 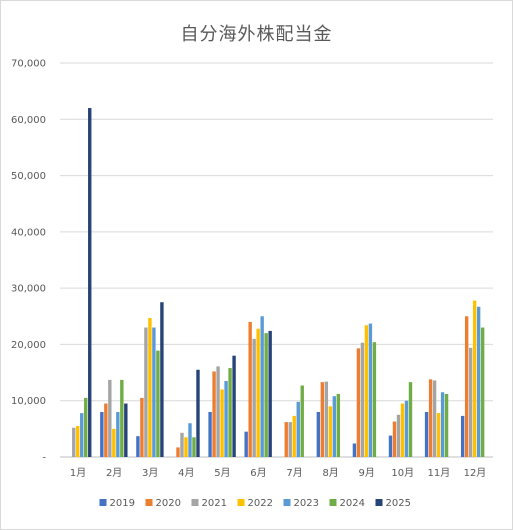 I want to click on y-tick-label: 20,000, so click(x=28, y=345).